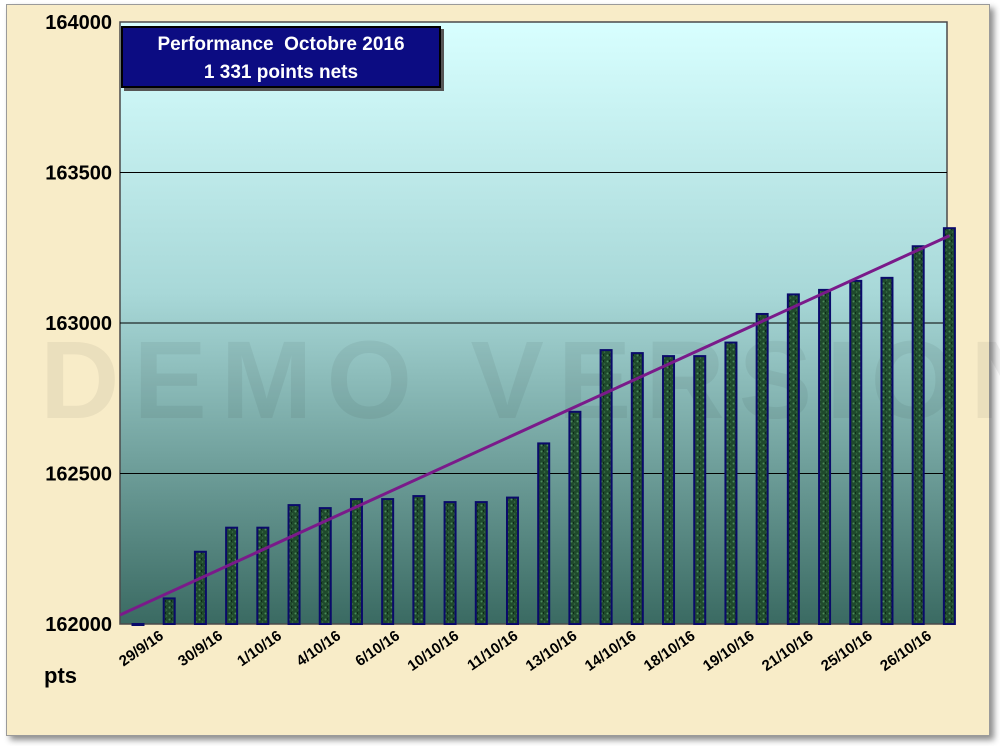  I want to click on y-tick-label: 164000, so click(78, 23).